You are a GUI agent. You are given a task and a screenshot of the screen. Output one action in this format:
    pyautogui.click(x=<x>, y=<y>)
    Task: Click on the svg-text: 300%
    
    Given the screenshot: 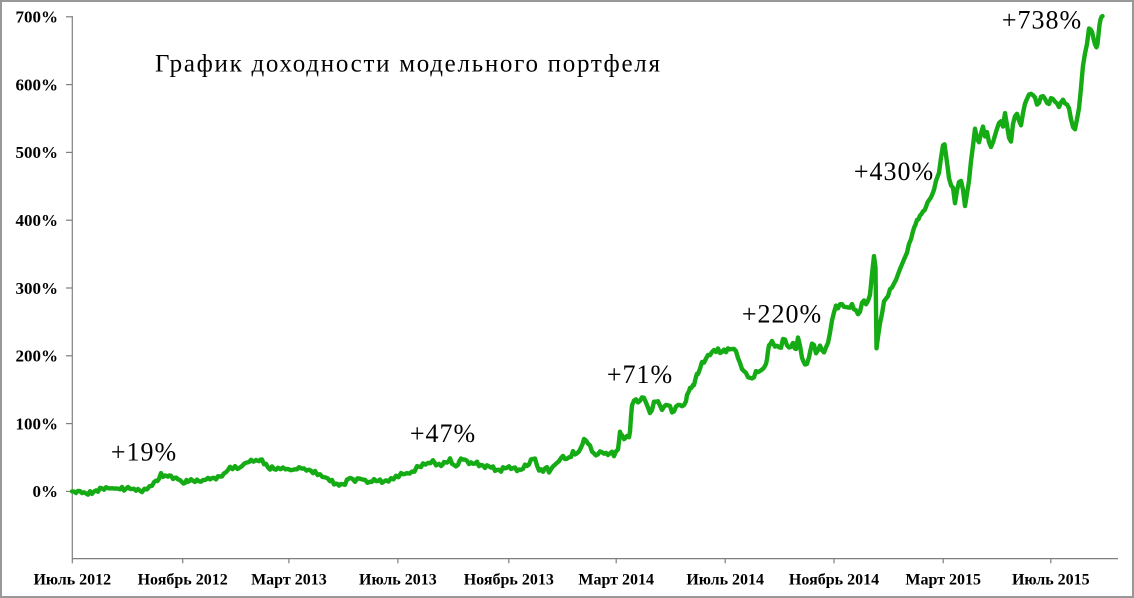 What is the action you would take?
    pyautogui.click(x=37, y=288)
    